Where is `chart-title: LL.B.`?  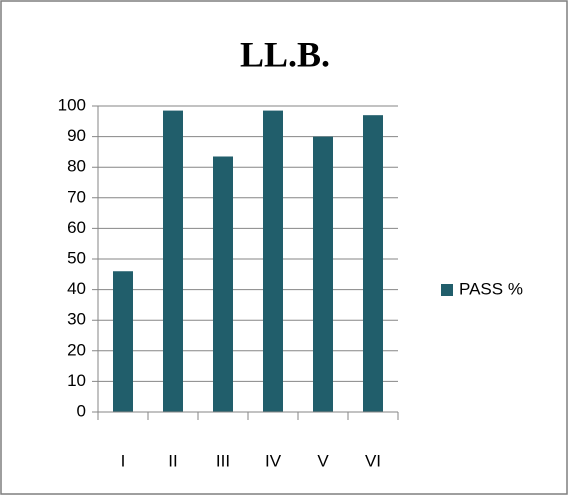
chart-title: LL.B. is located at coordinates (285, 54).